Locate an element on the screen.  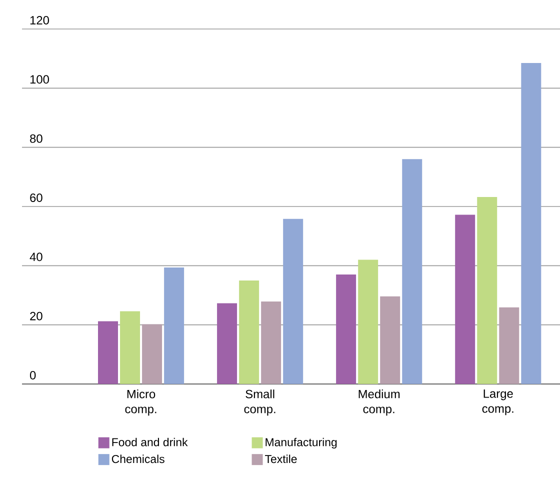
x-tick-label: Large comp. is located at coordinates (498, 403).